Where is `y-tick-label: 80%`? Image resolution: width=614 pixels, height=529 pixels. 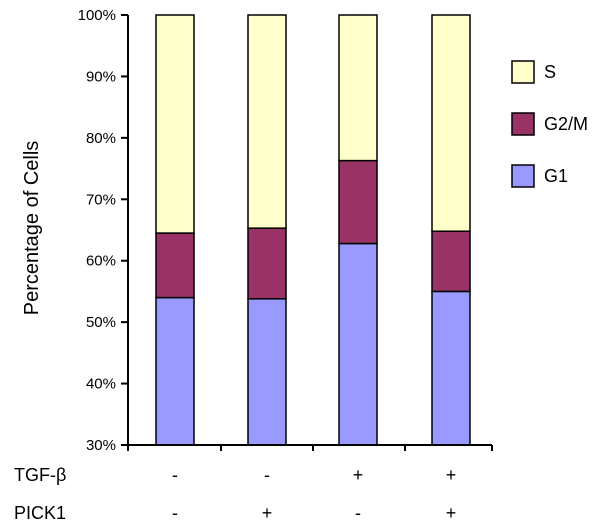 y-tick-label: 80% is located at coordinates (101, 138).